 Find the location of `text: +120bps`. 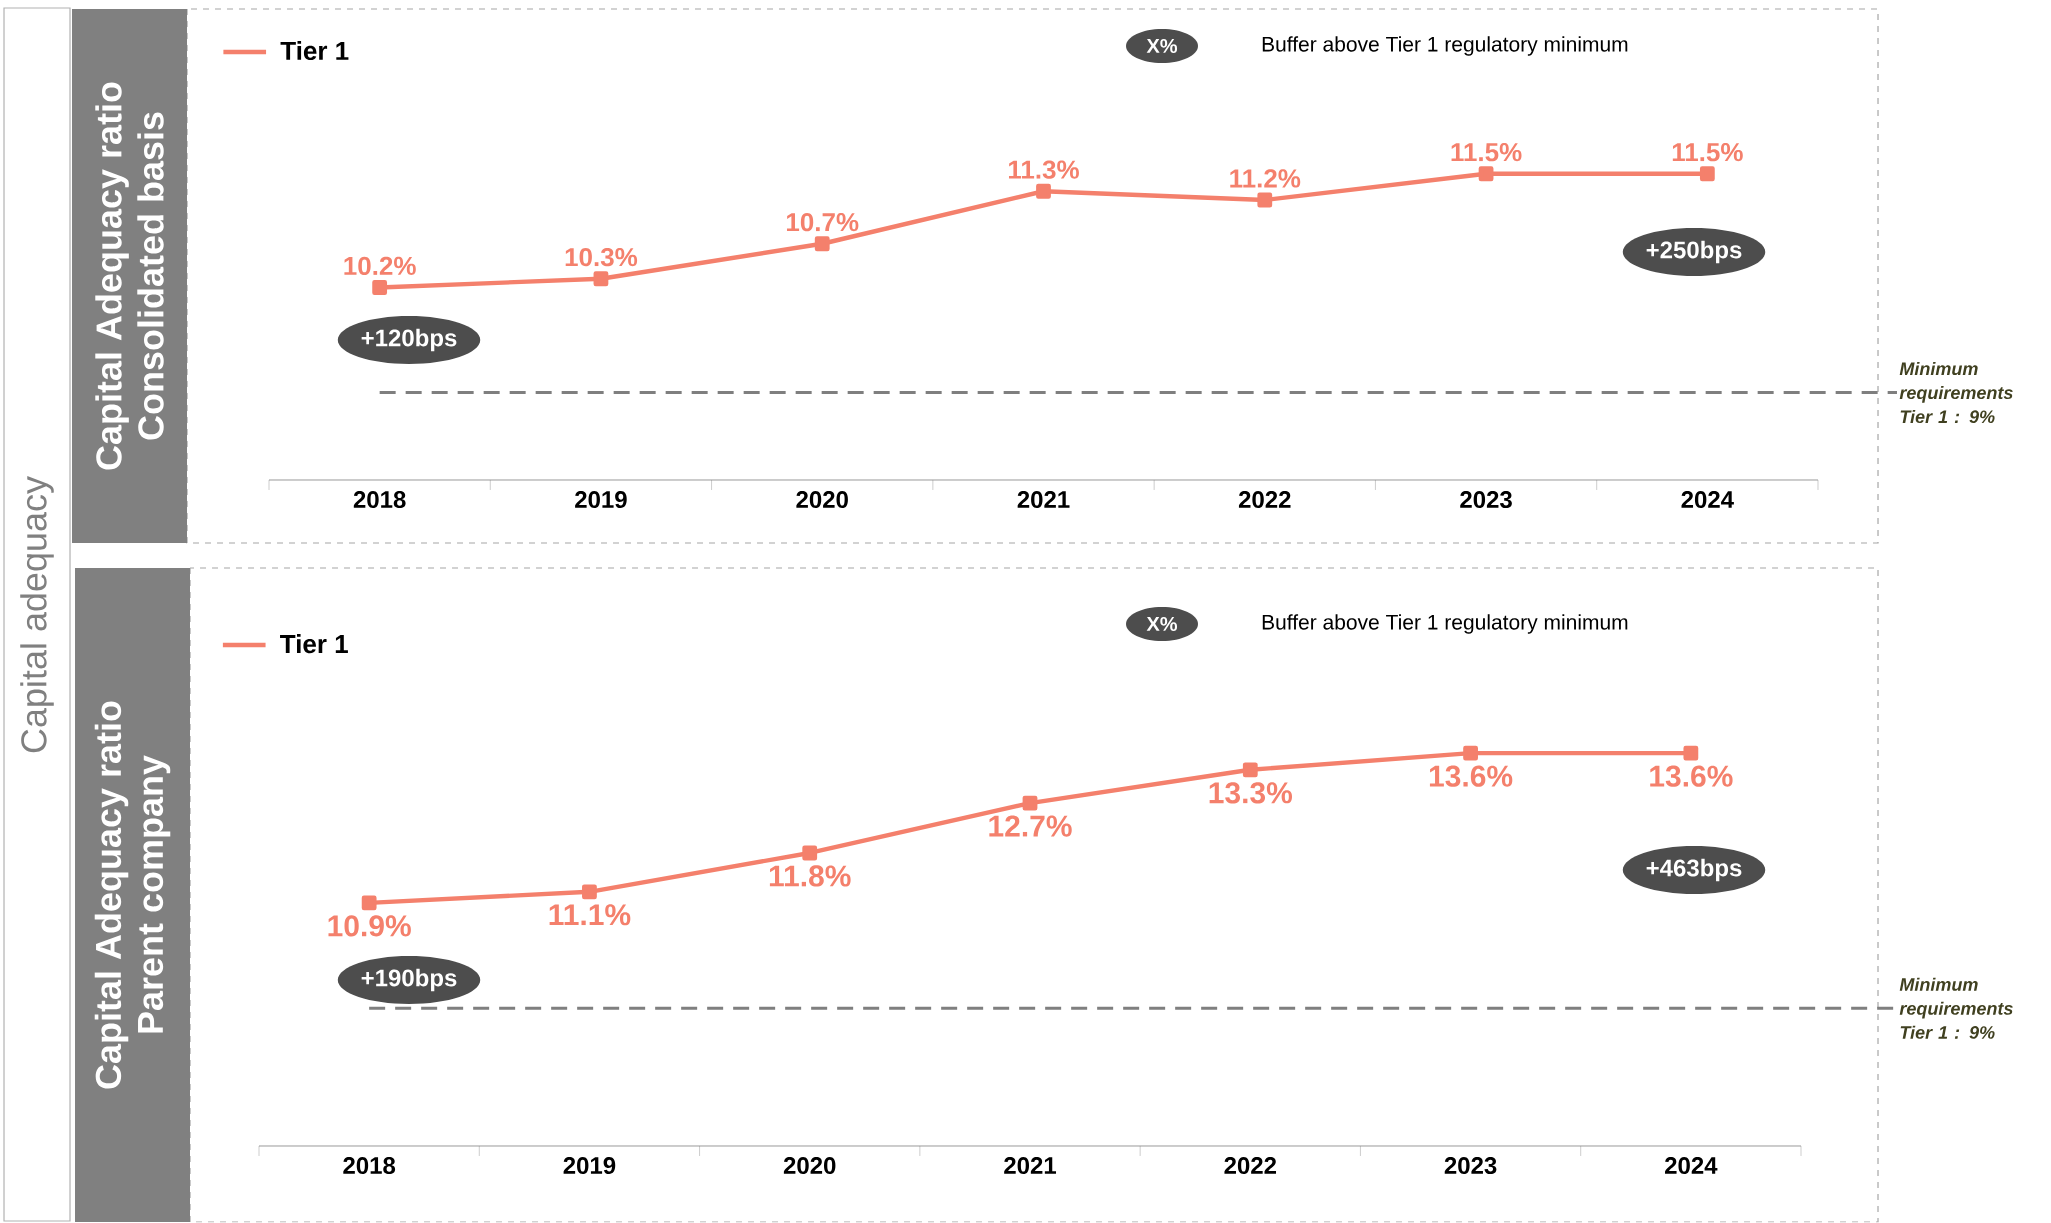

text: +120bps is located at coordinates (409, 340).